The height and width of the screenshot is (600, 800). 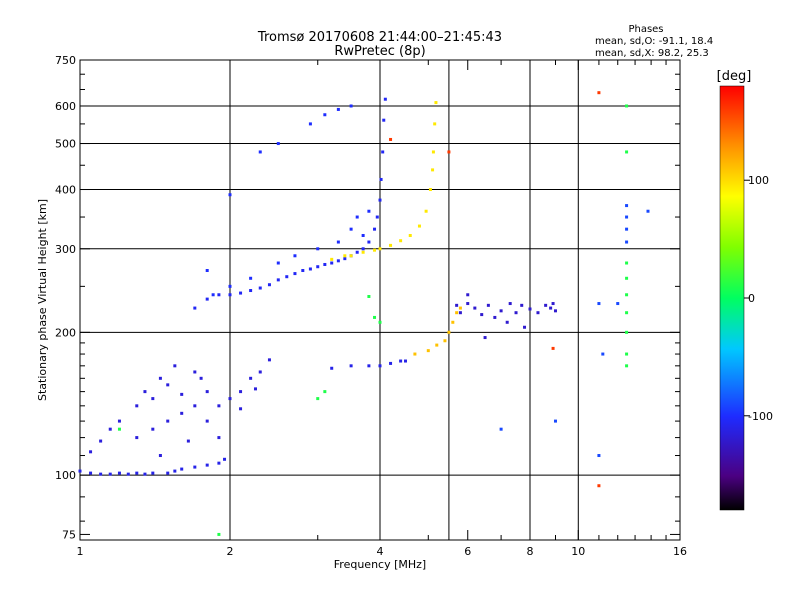 I want to click on x-tick-label: 8, so click(x=530, y=551).